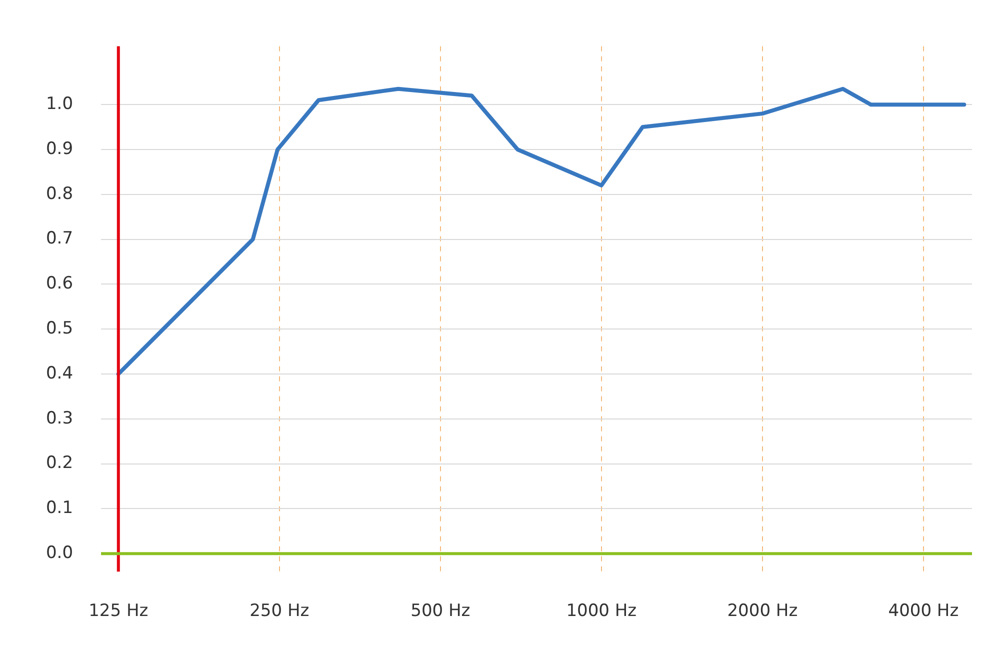 The height and width of the screenshot is (666, 1000). Describe the element at coordinates (280, 611) in the screenshot. I see `x-tick-label: 250 Hz` at that location.